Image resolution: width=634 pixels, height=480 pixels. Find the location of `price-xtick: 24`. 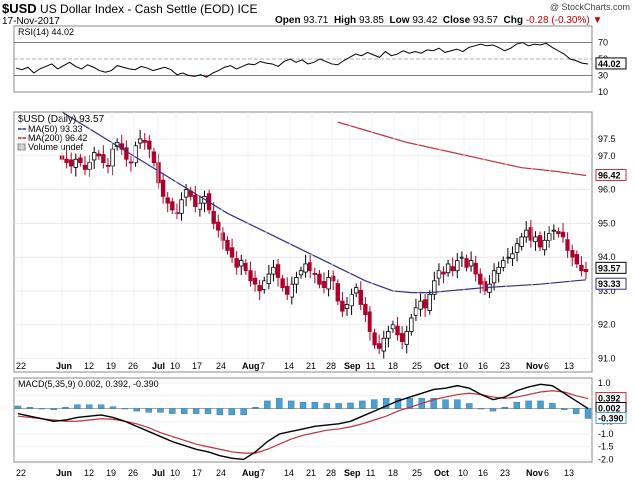

price-xtick: 24 is located at coordinates (221, 366).